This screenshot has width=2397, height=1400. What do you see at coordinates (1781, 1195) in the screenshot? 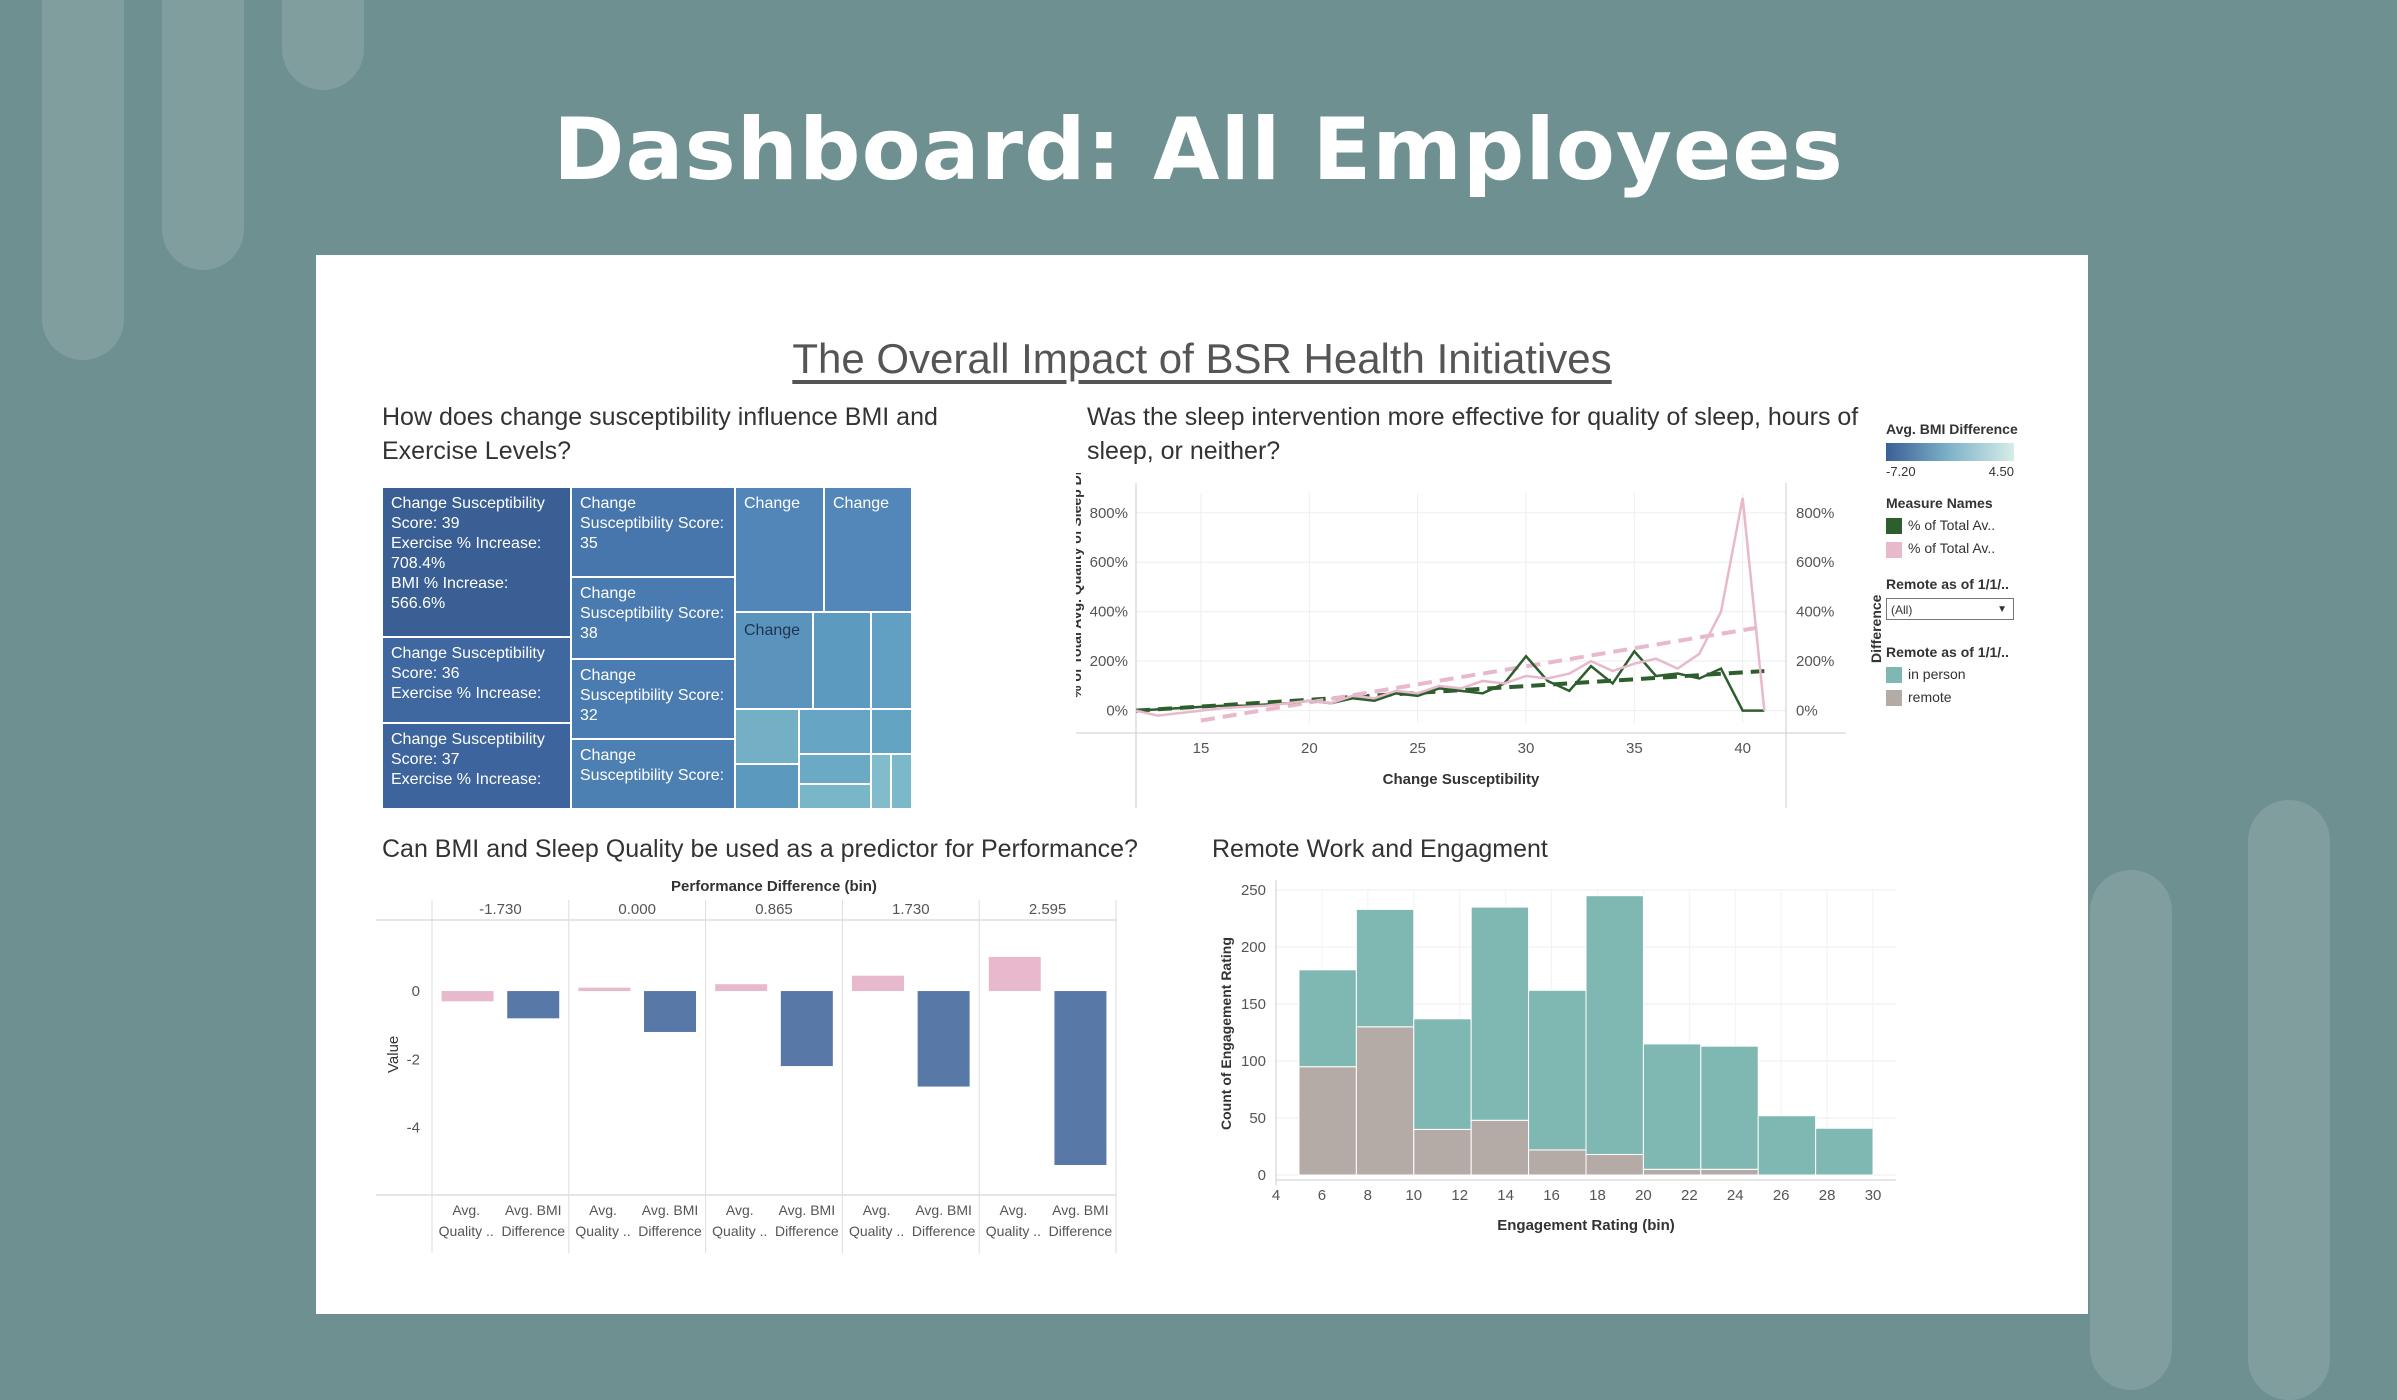
I see `x-tick-label: 26` at bounding box center [1781, 1195].